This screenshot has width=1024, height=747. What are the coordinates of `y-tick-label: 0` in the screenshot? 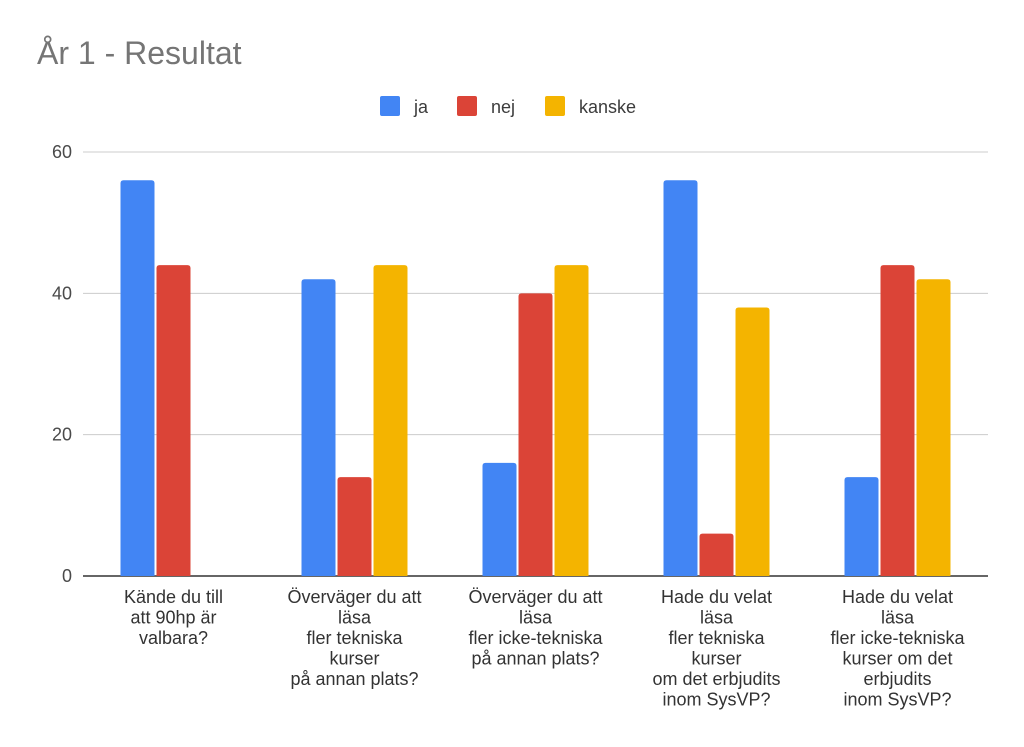 It's located at (67, 576).